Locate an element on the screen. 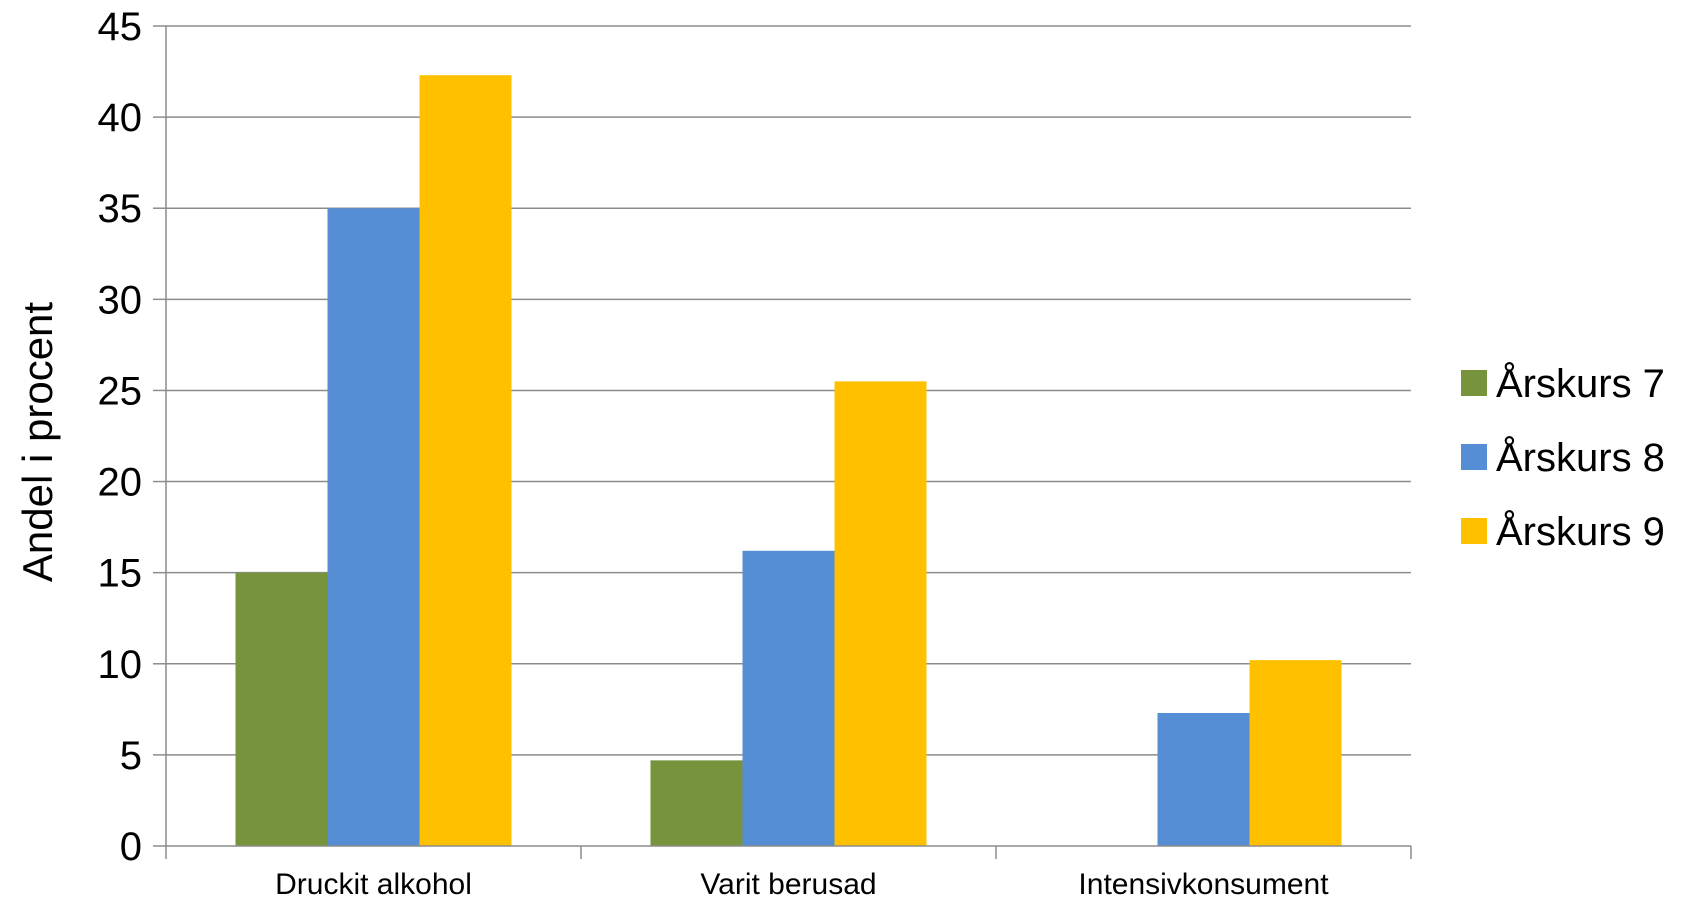 The width and height of the screenshot is (1686, 907). y-tick-label: 35 is located at coordinates (120, 209).